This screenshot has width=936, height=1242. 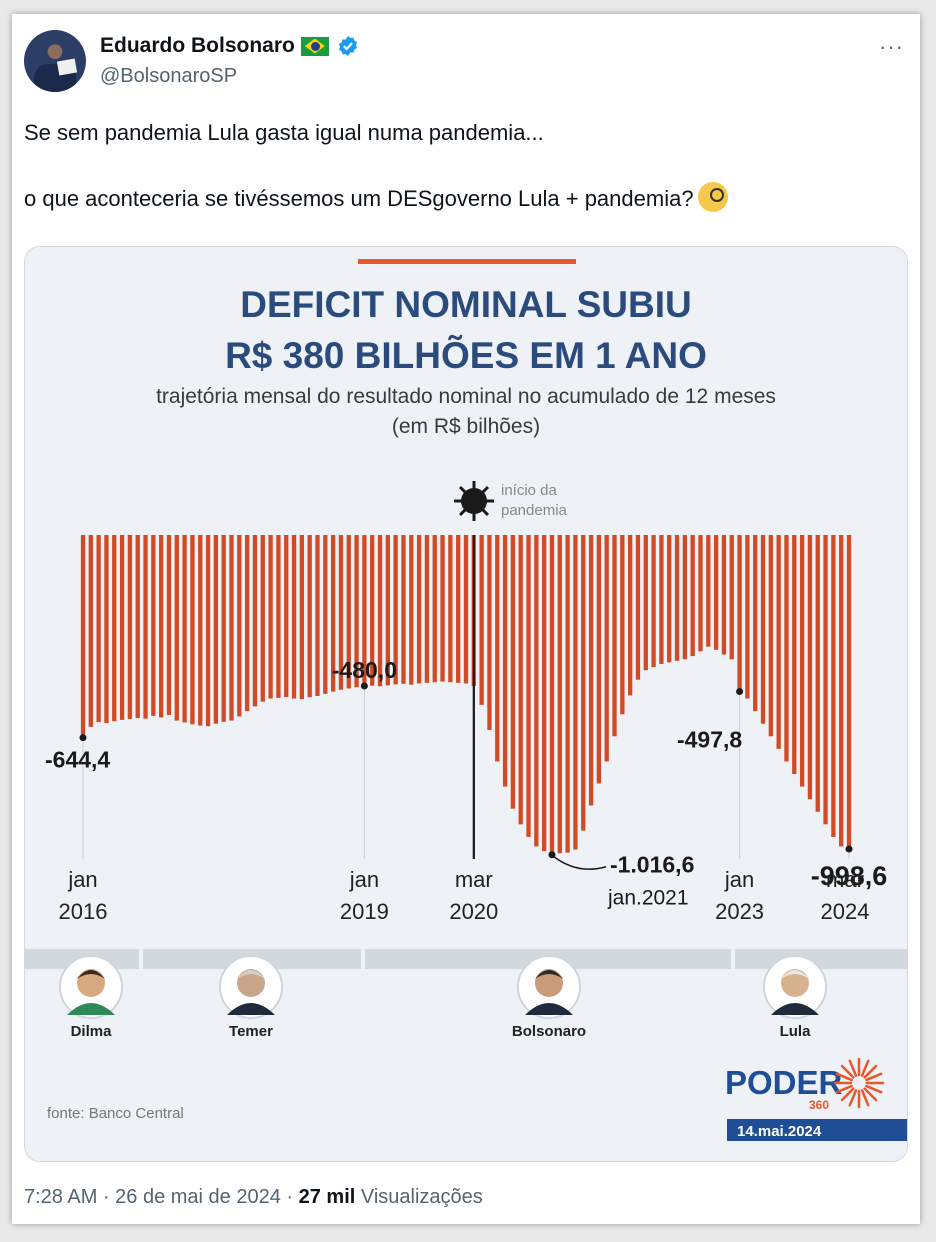 I want to click on president-photo-lula, so click(x=795, y=987).